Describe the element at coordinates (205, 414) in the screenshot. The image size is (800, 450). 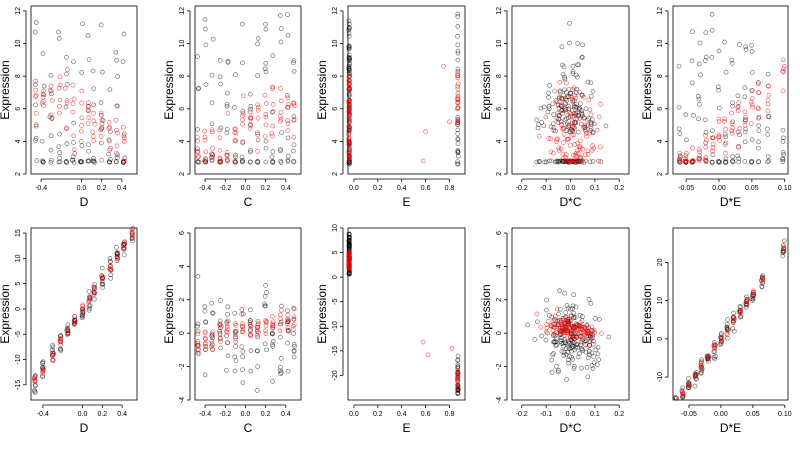
I see `x-tick-label: -0.4` at that location.